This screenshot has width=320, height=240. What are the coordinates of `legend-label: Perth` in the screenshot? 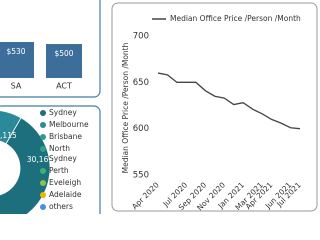 It's located at (59, 170).